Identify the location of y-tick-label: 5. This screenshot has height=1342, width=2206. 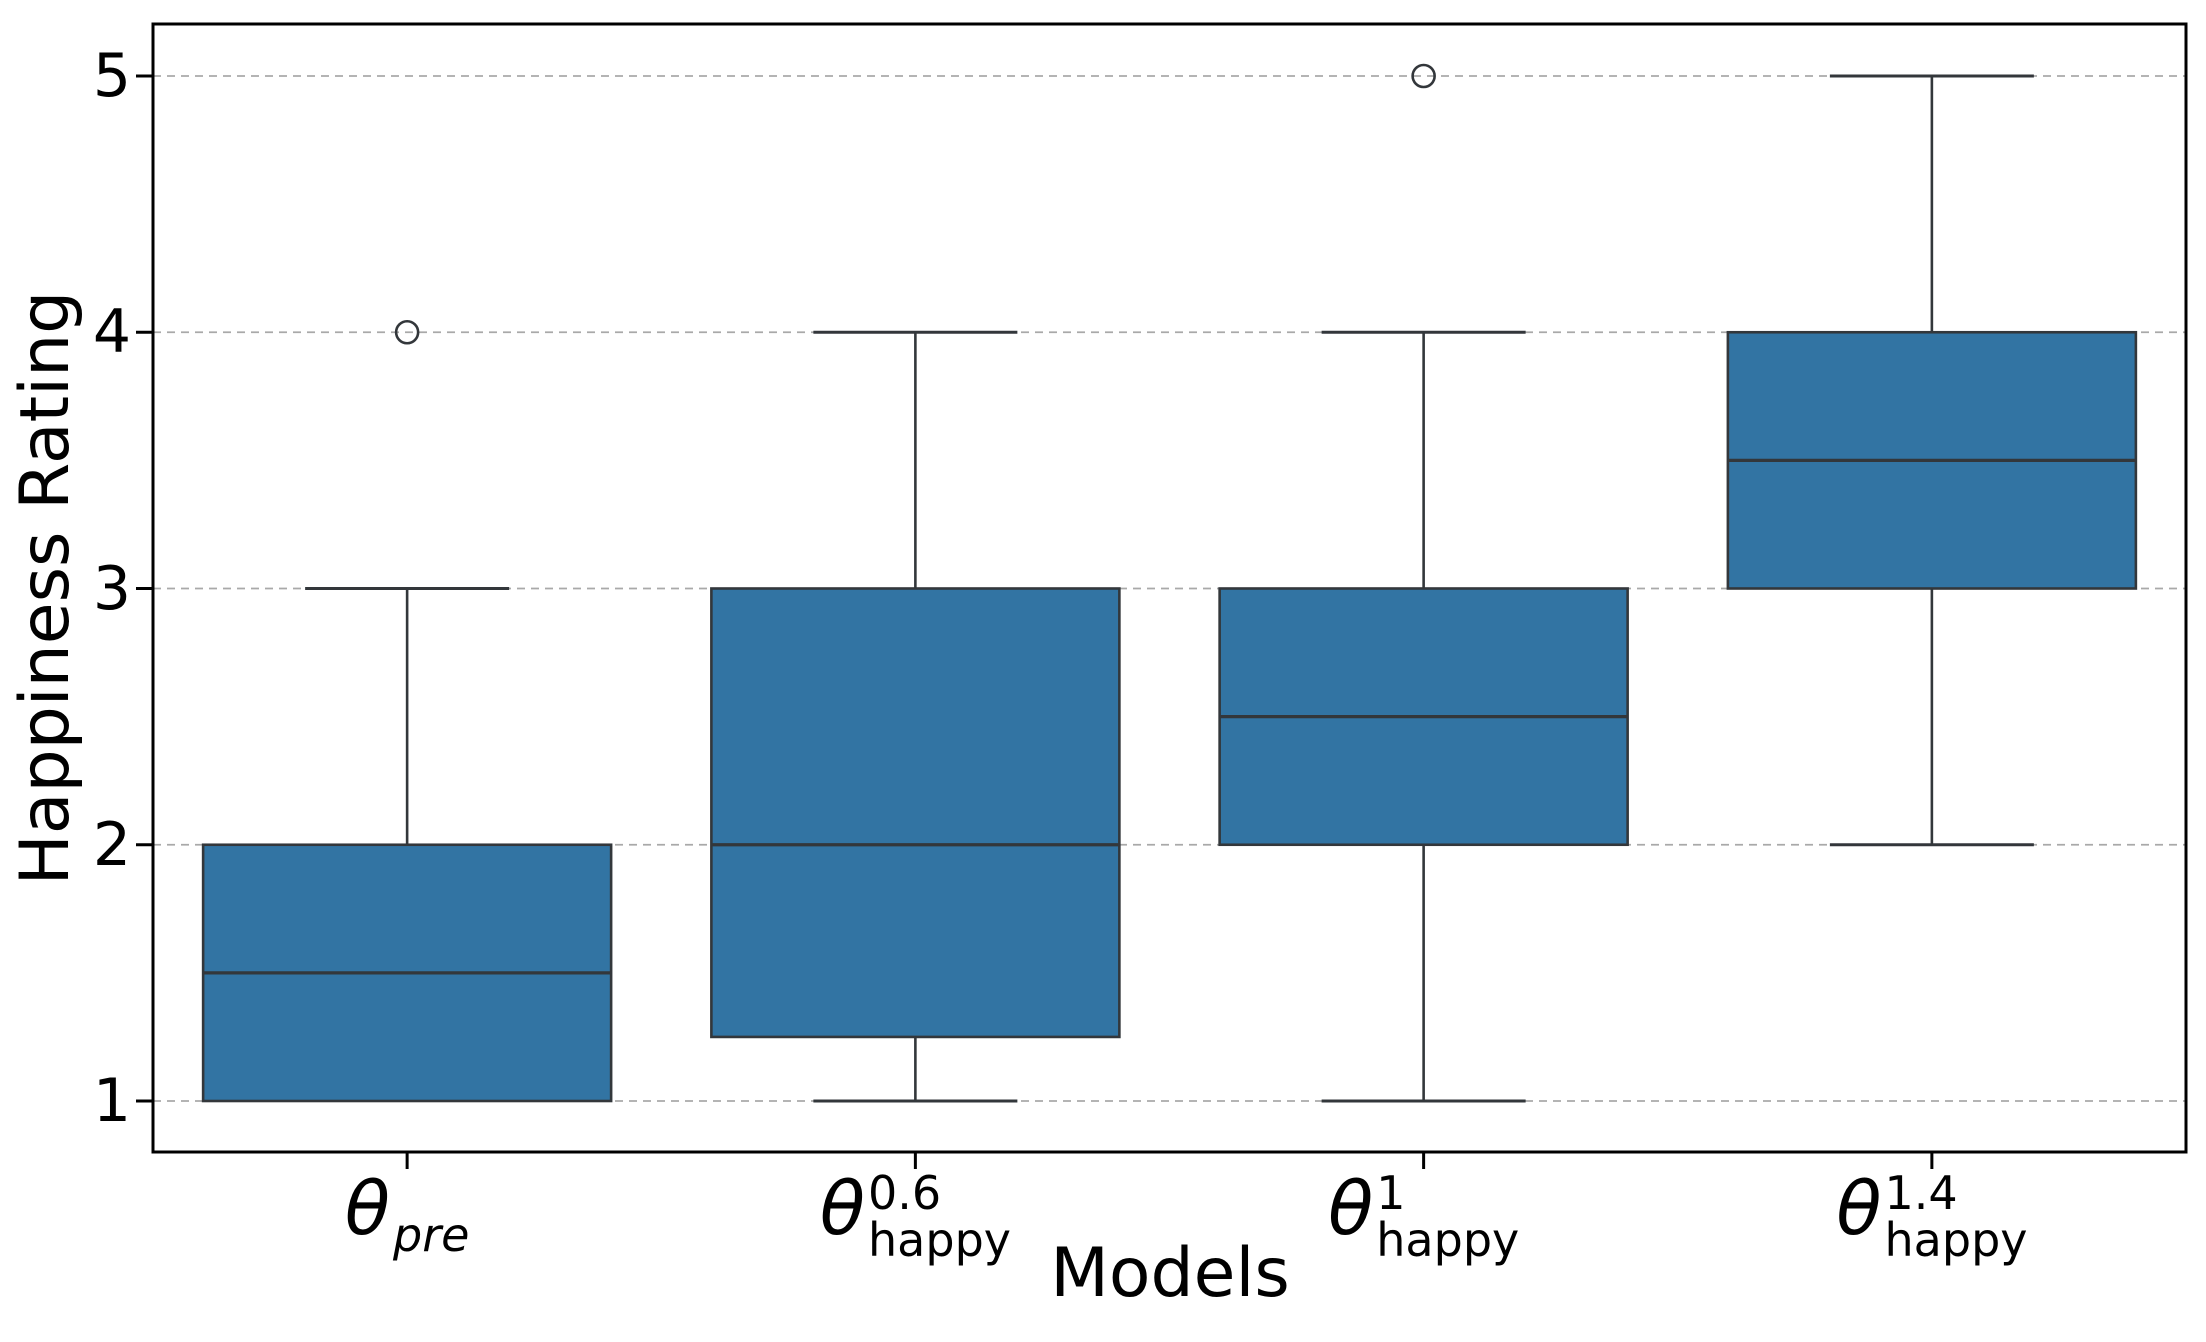
(111, 76).